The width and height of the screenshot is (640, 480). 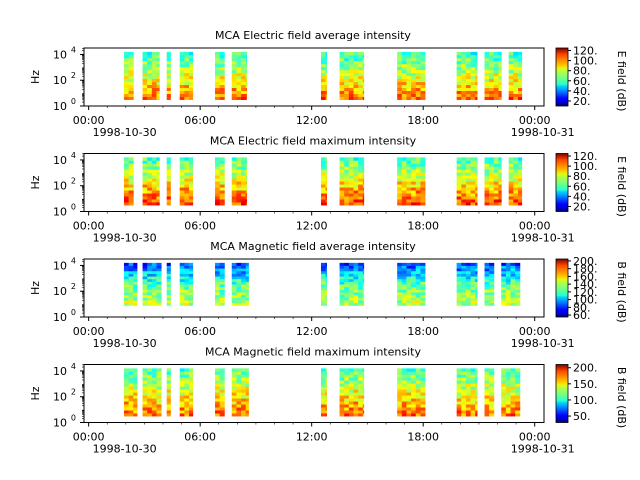 I want to click on y-axis-label: Hz, so click(x=35, y=393).